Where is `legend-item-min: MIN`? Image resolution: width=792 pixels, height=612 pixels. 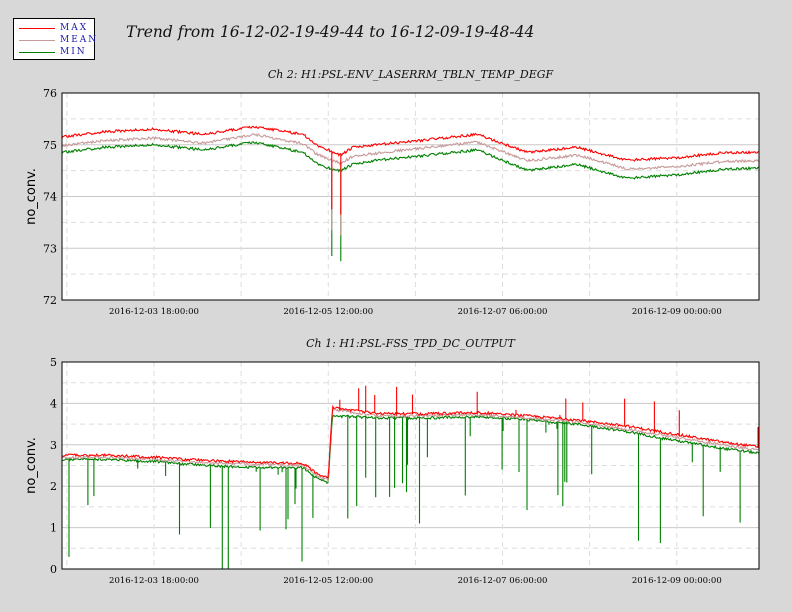
legend-item-min: MIN is located at coordinates (55, 52).